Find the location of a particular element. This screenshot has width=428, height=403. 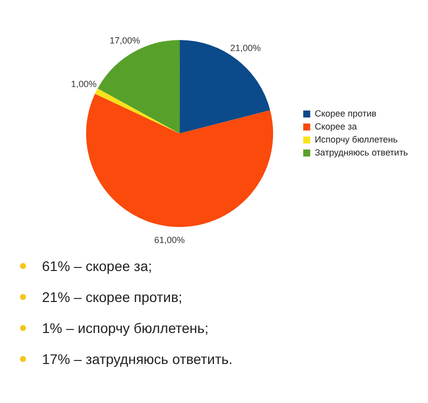

data-label: 17,00% is located at coordinates (125, 40).